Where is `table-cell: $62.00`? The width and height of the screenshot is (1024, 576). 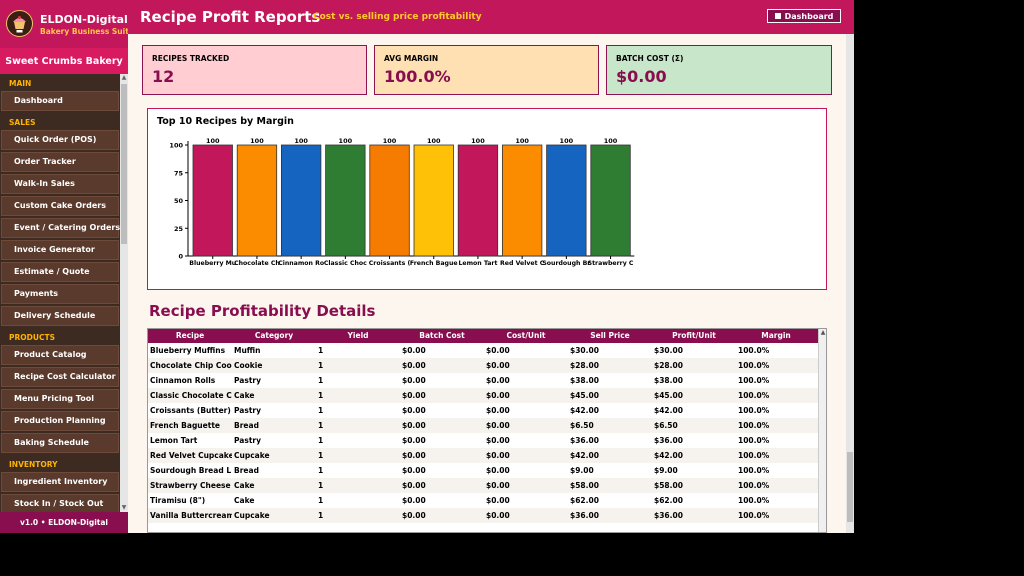 table-cell: $62.00 is located at coordinates (584, 500).